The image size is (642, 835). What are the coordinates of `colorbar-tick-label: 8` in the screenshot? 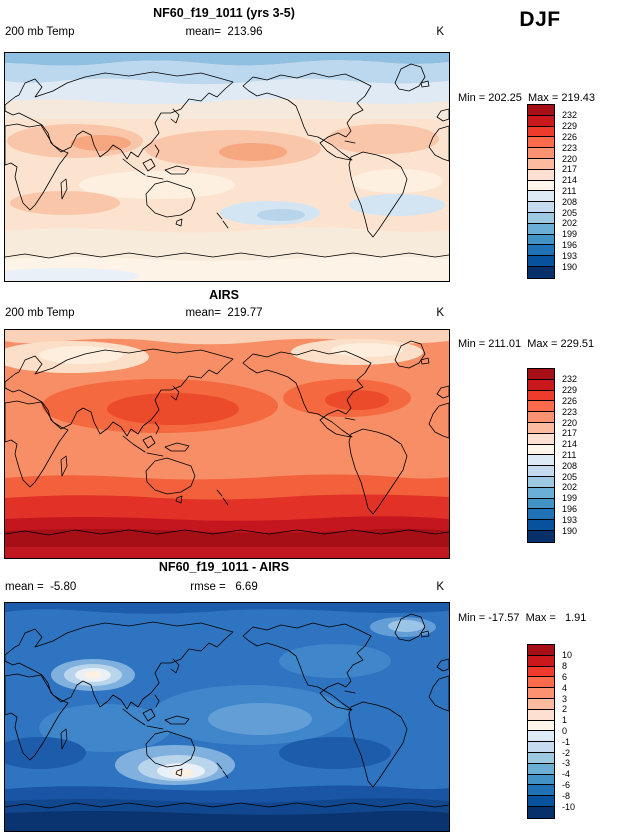 It's located at (565, 666).